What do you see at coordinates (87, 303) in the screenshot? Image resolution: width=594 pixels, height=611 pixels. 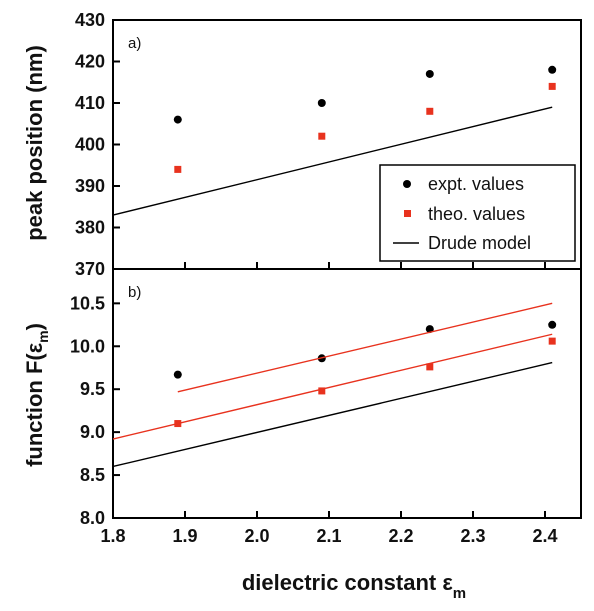 I see `y-tick-label-b-5: 10.5` at bounding box center [87, 303].